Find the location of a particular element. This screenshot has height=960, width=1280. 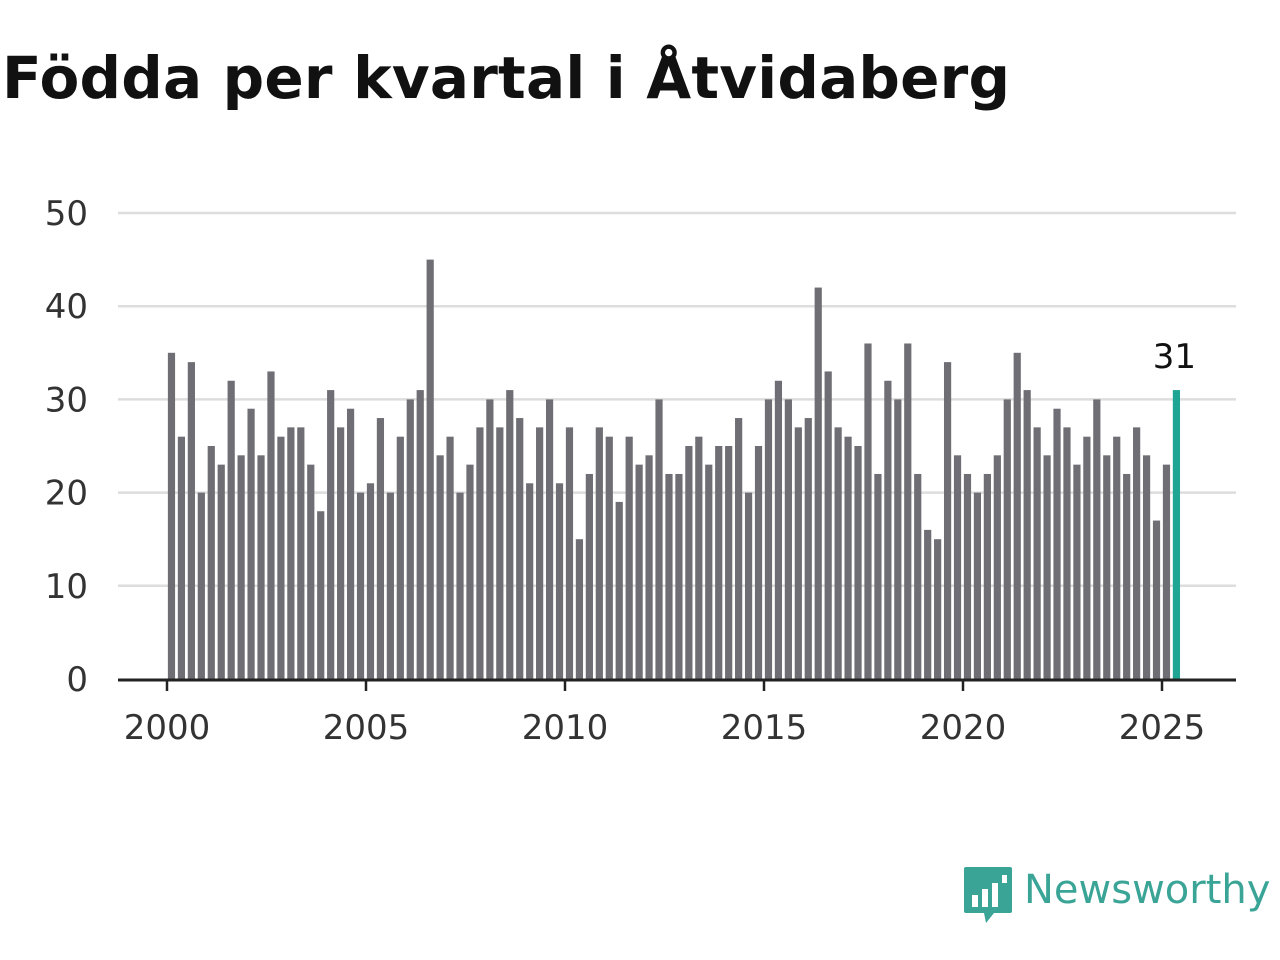

bar-2024-q4 is located at coordinates (1156, 599).